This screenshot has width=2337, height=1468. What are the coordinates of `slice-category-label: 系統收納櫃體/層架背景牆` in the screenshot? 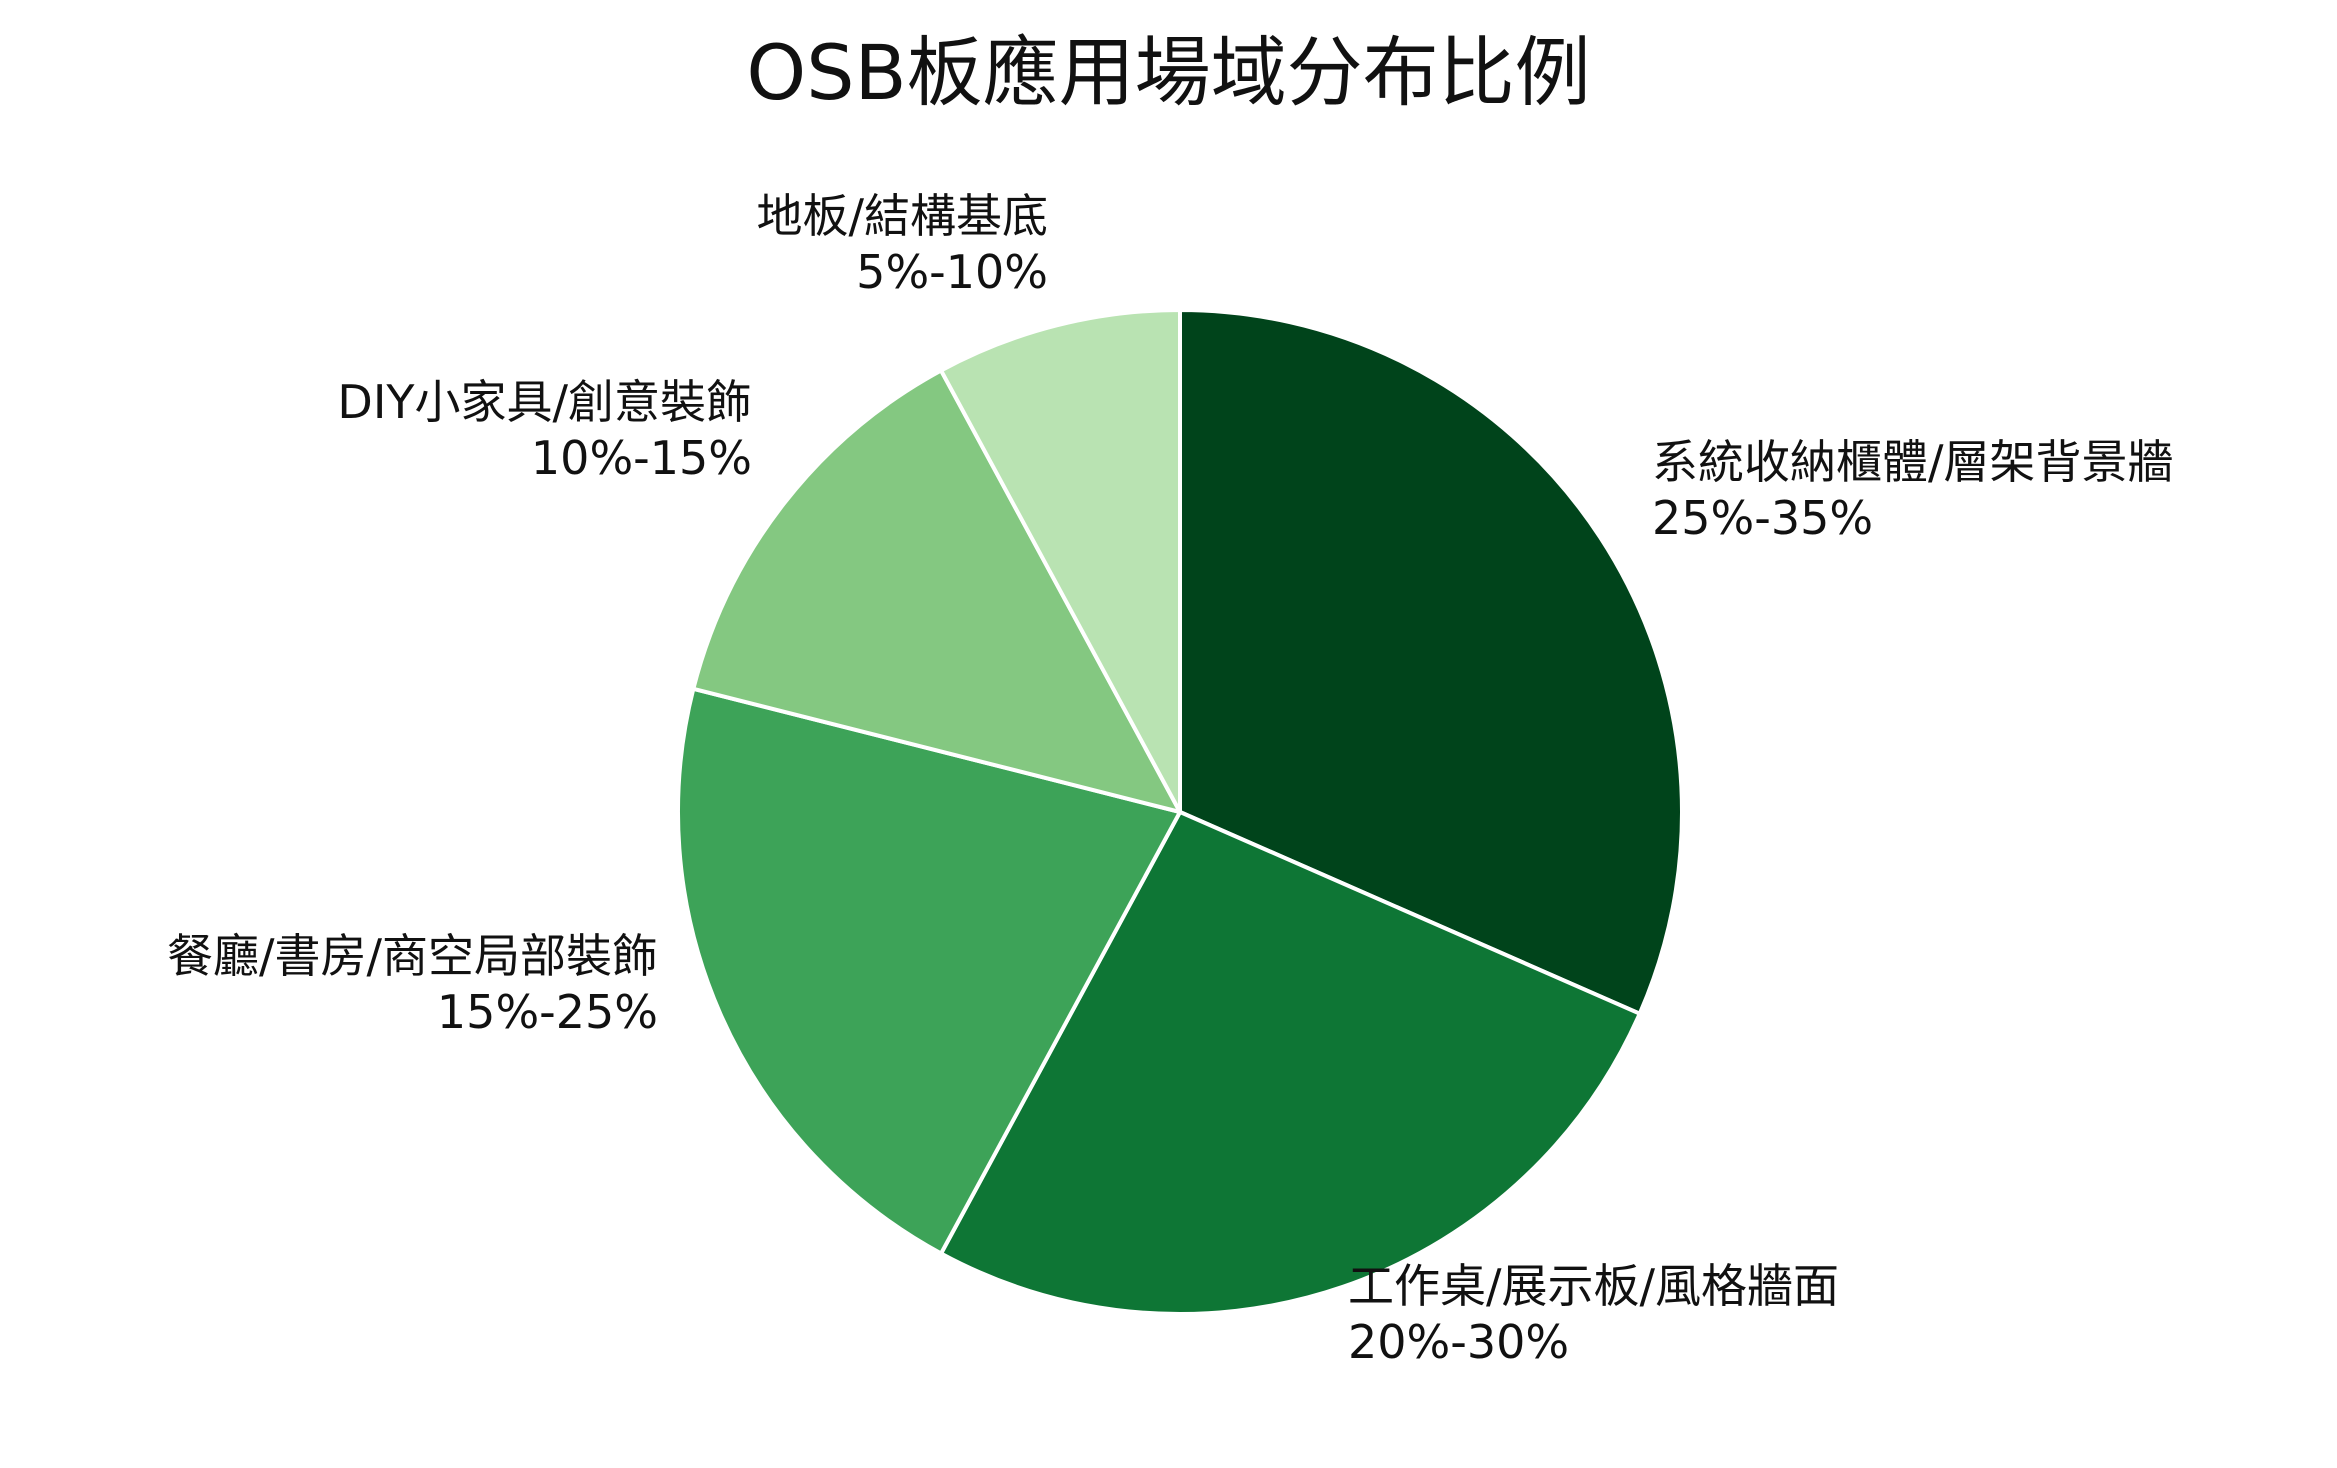 It's located at (1913, 462).